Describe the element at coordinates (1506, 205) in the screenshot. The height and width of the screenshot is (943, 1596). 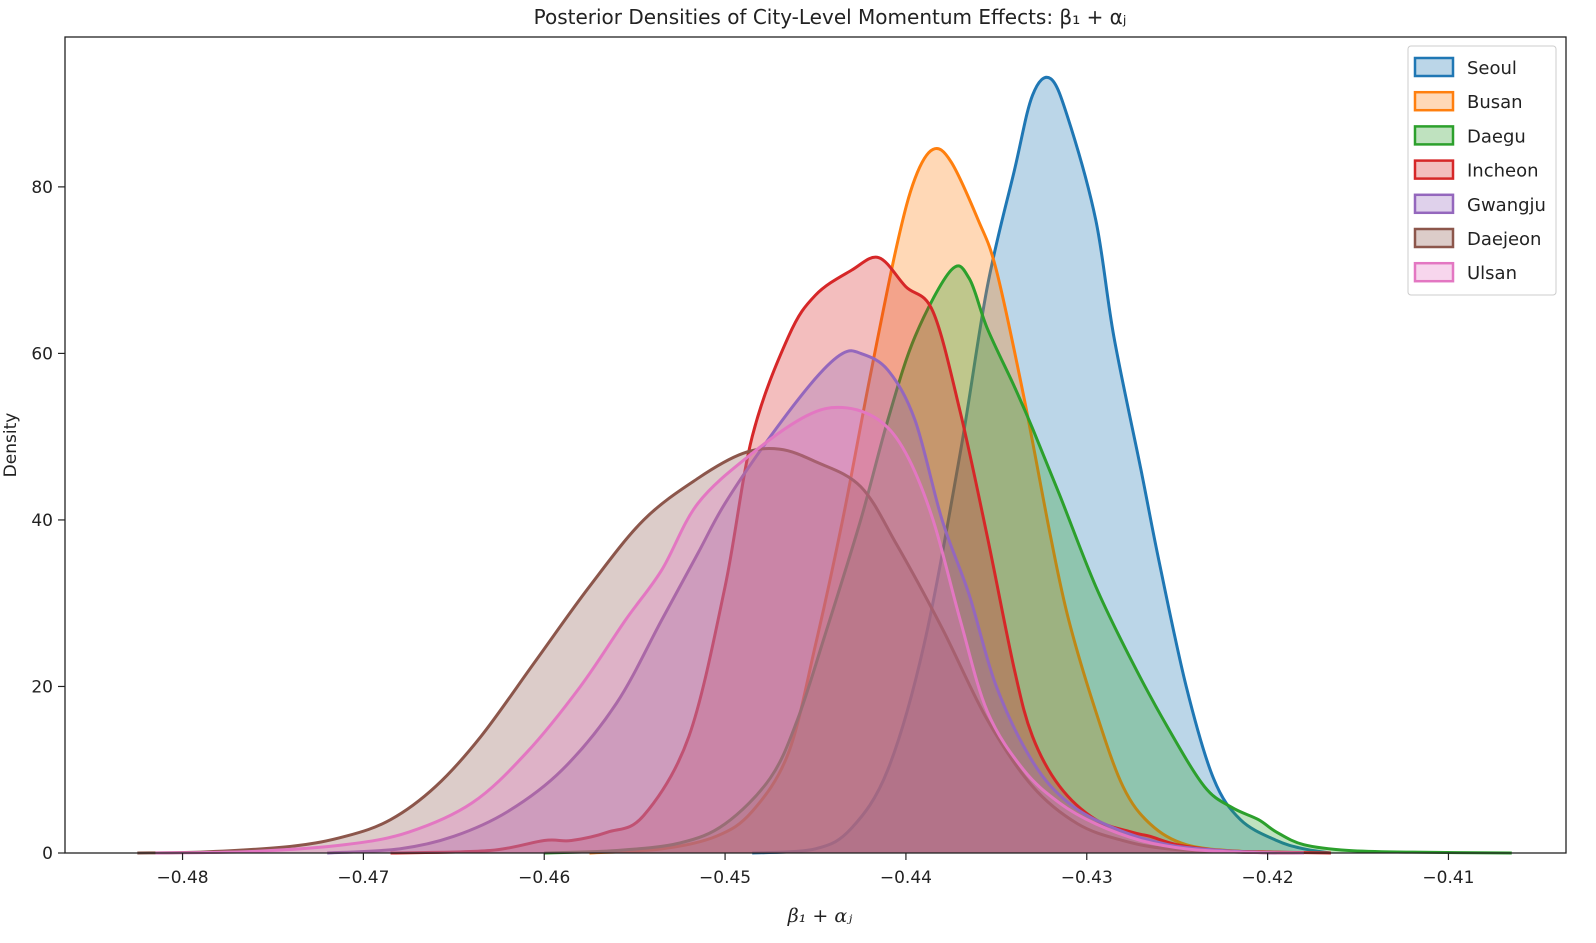
I see `legend-label-gwangju: Gwangju` at that location.